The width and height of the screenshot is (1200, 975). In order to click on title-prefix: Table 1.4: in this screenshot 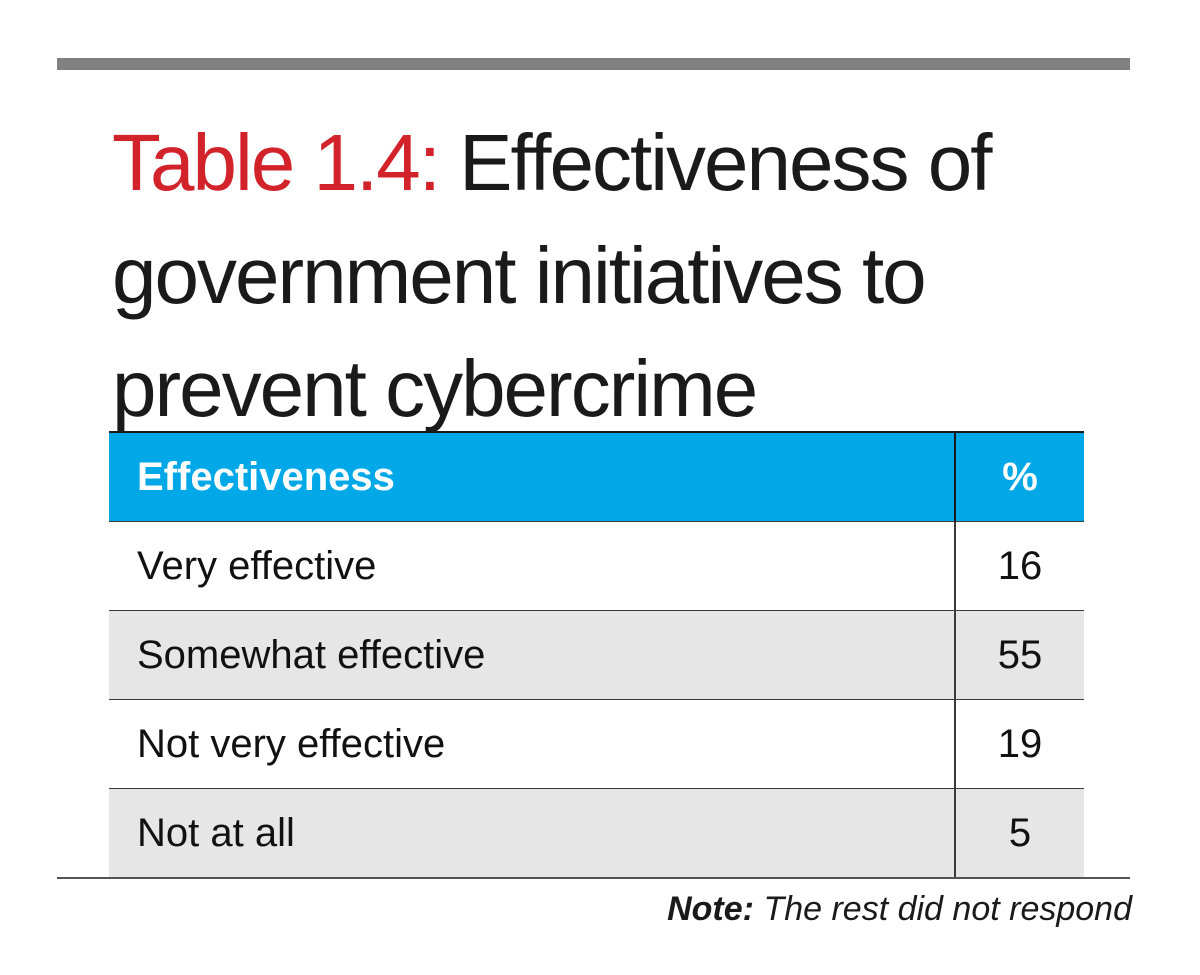, I will do `click(276, 162)`.